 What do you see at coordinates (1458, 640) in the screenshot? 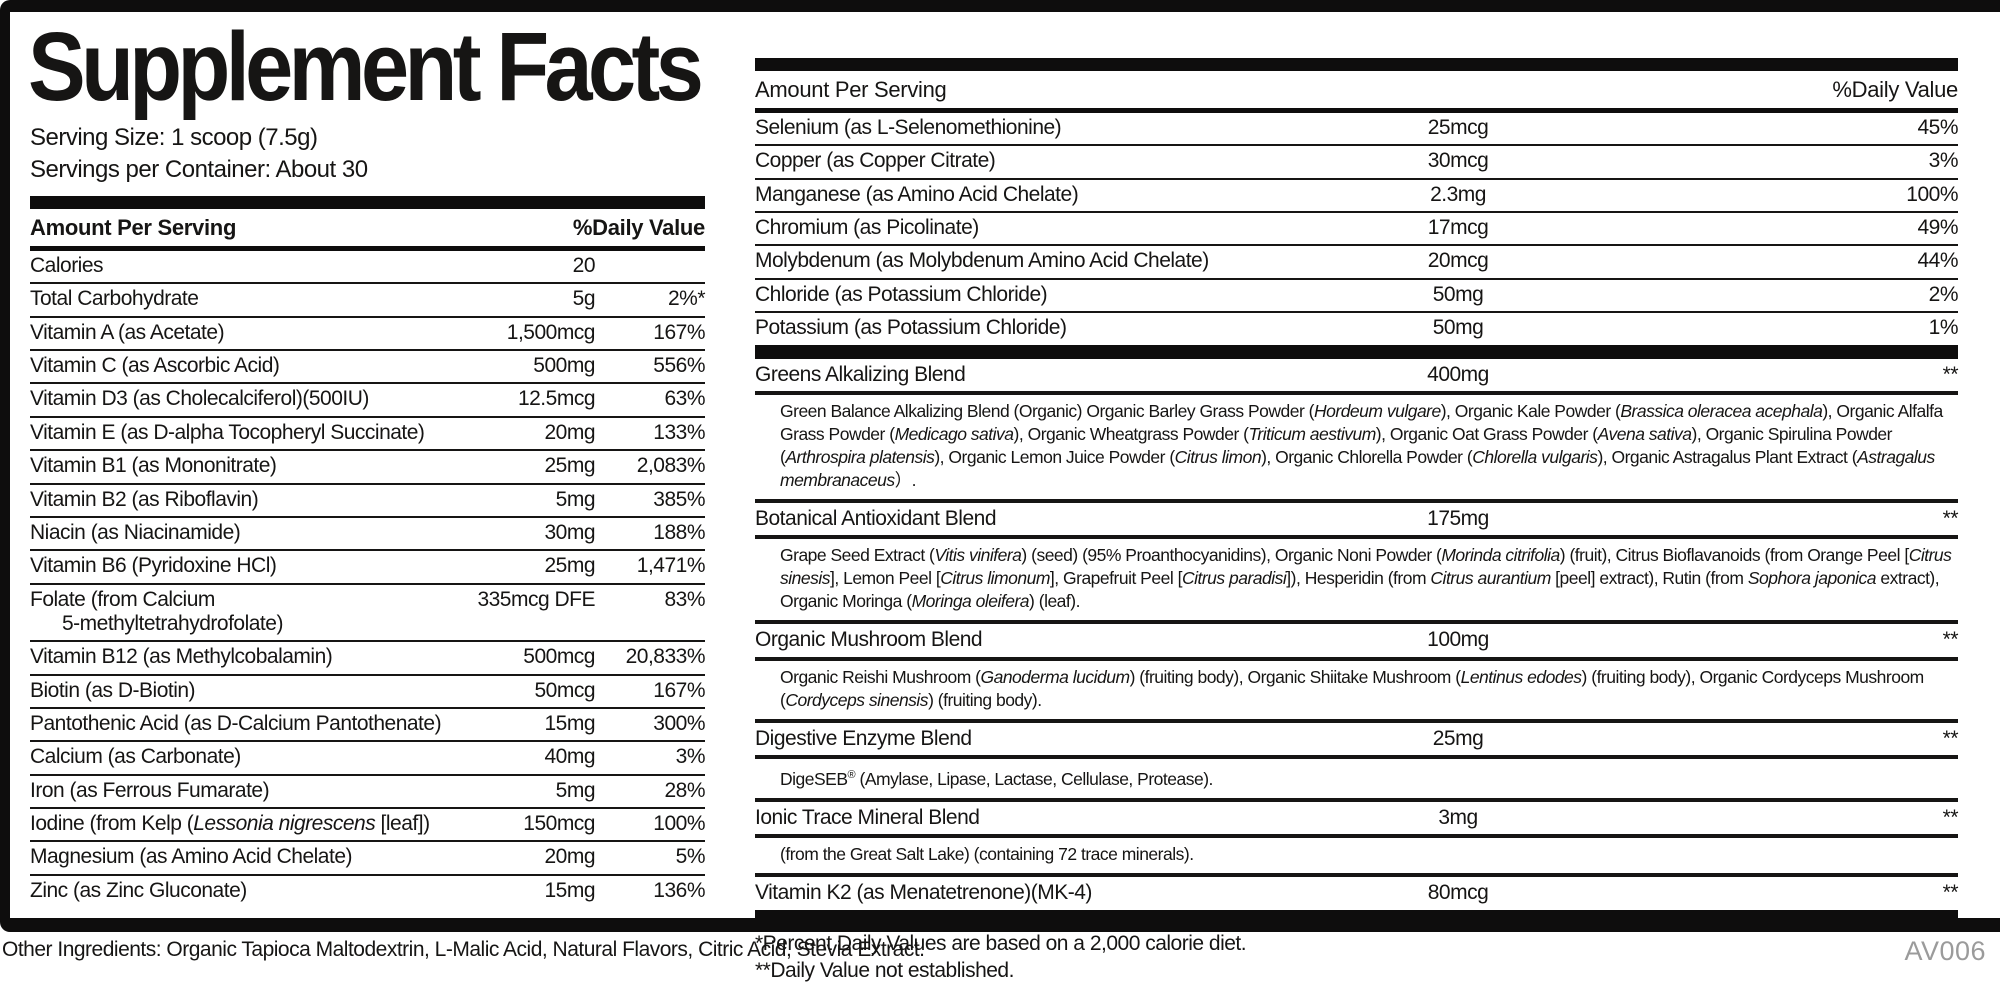
I see `nutrient-amount: 100mg` at bounding box center [1458, 640].